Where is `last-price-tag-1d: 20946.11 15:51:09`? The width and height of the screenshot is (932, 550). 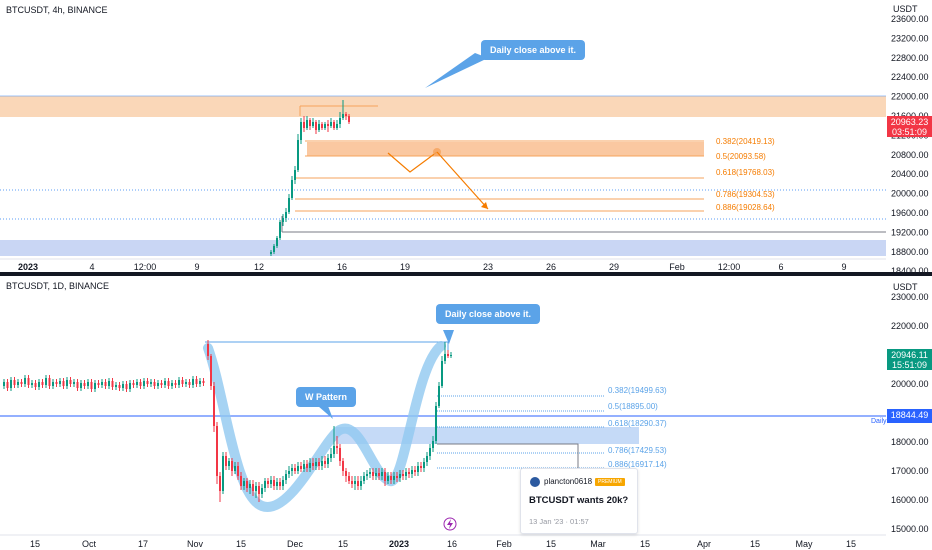 last-price-tag-1d: 20946.11 15:51:09 is located at coordinates (909, 359).